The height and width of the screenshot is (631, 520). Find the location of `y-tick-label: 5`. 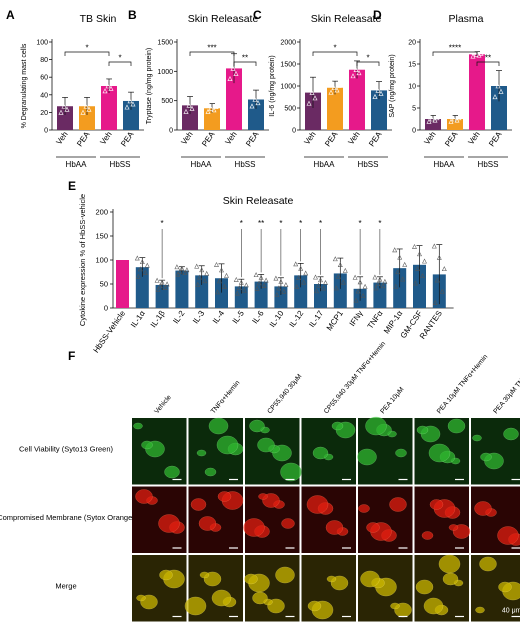

y-tick-label: 5 is located at coordinates (414, 109).